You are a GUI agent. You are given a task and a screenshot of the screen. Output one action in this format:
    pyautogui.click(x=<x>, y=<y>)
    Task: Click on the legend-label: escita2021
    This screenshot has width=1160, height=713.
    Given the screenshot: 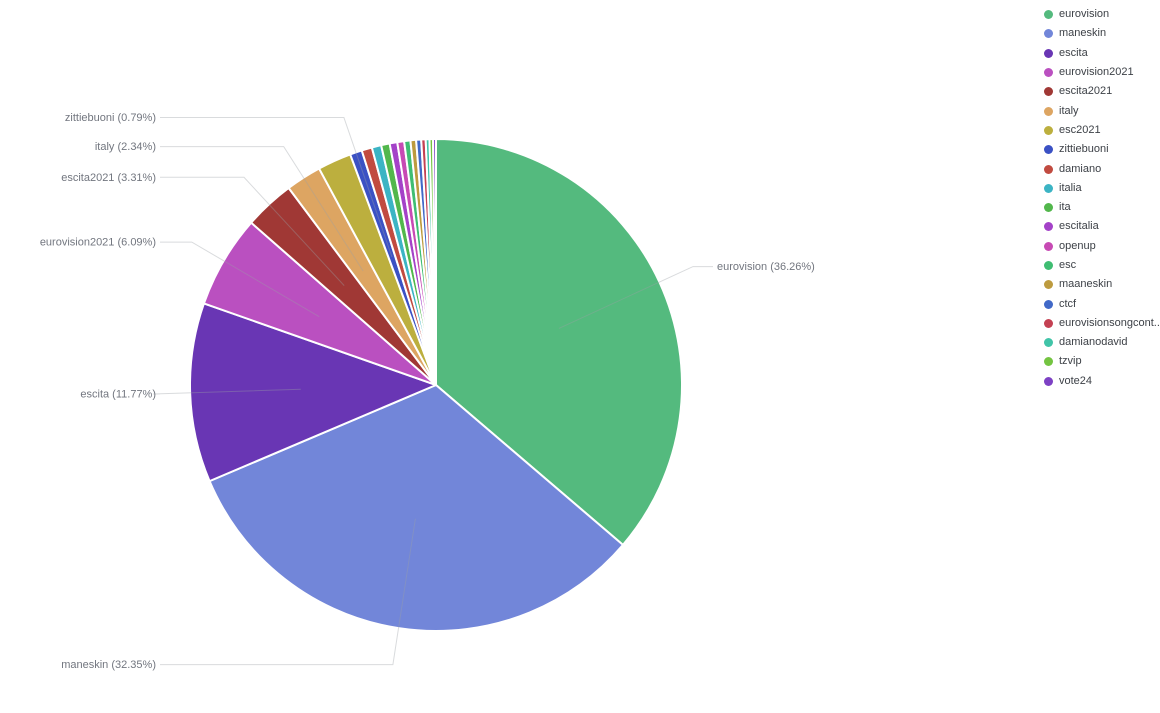 What is the action you would take?
    pyautogui.click(x=1086, y=91)
    